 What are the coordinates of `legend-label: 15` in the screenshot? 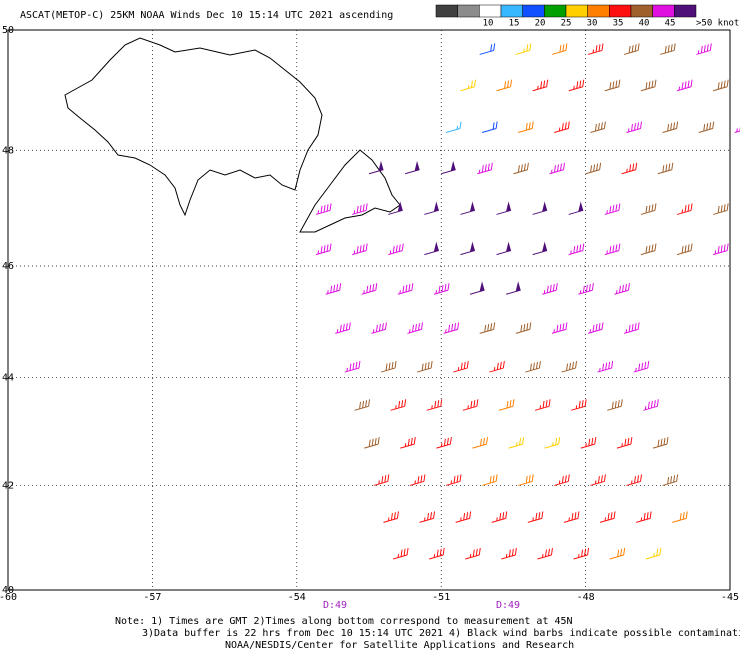 It's located at (514, 24).